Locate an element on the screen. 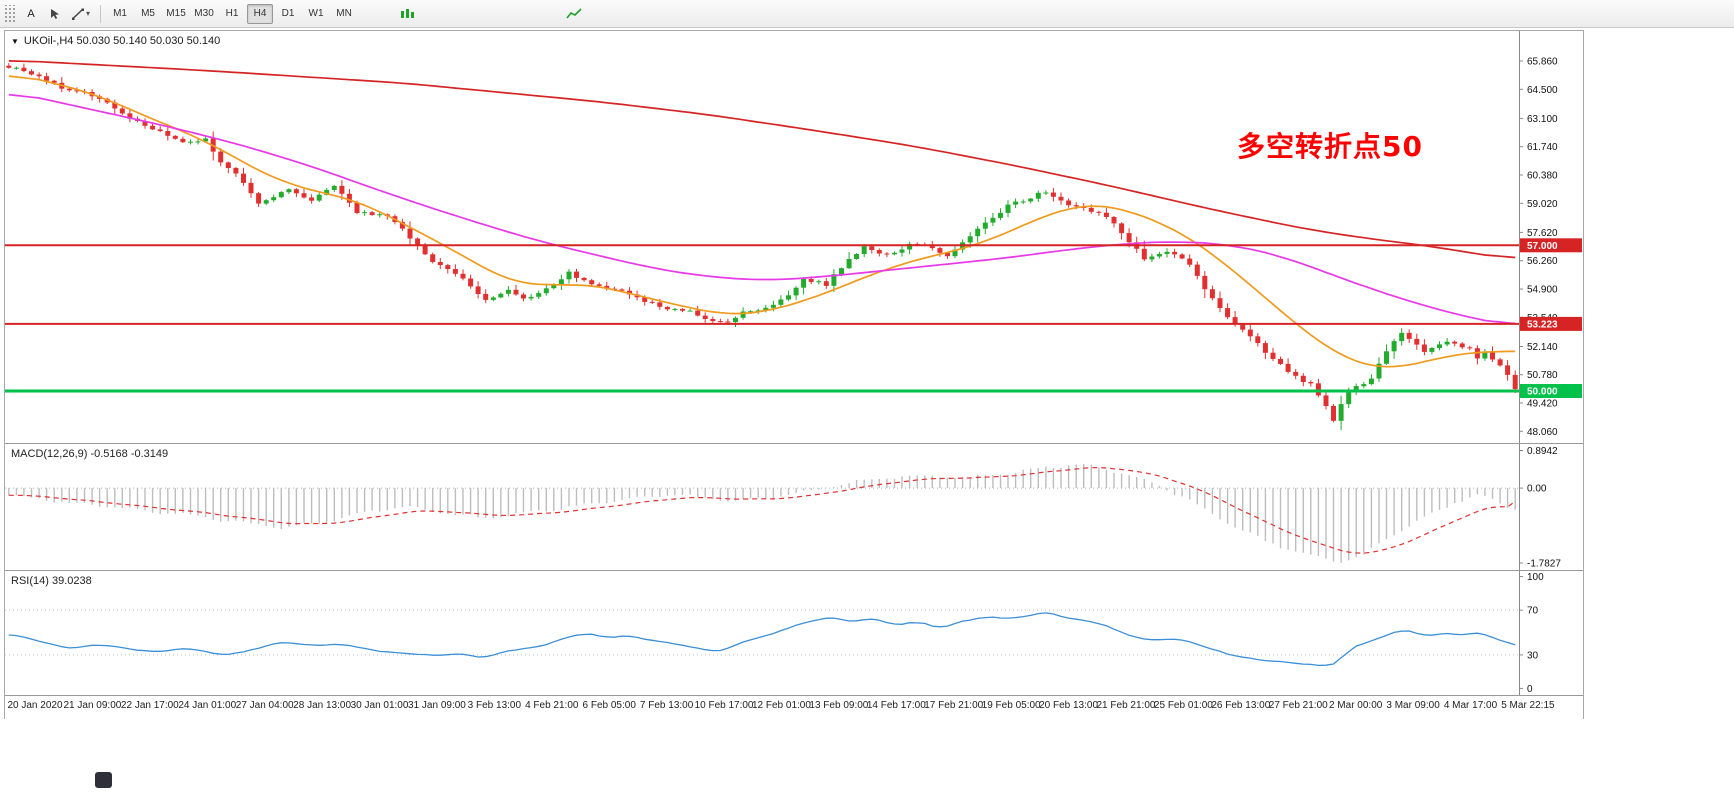  time-label: 7 Feb 13:00 is located at coordinates (666, 705).